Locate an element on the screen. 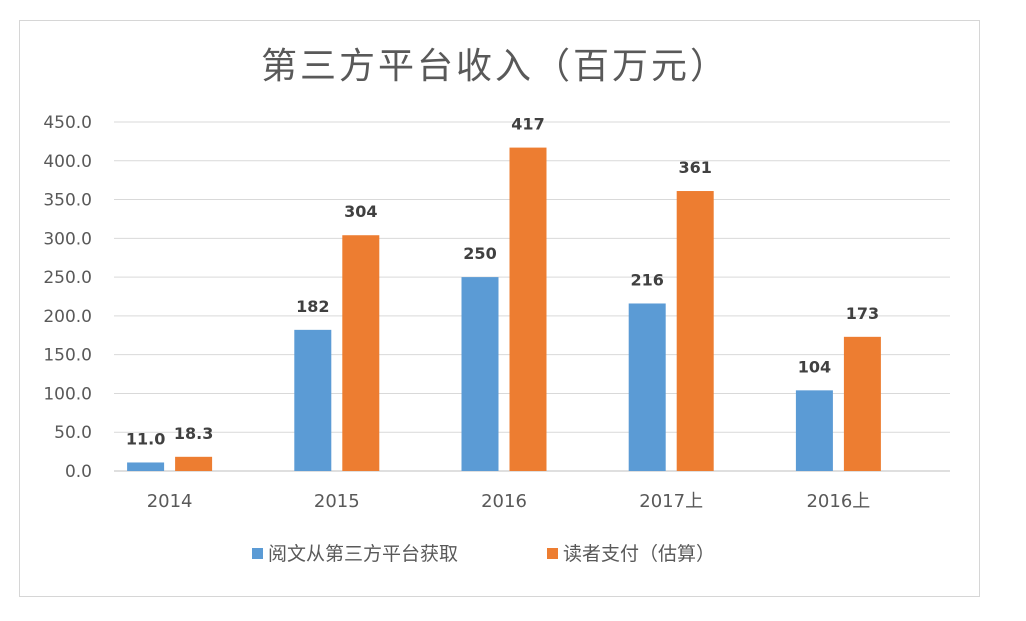 The height and width of the screenshot is (621, 1026). y-tick-label: 200.0 is located at coordinates (67, 317).